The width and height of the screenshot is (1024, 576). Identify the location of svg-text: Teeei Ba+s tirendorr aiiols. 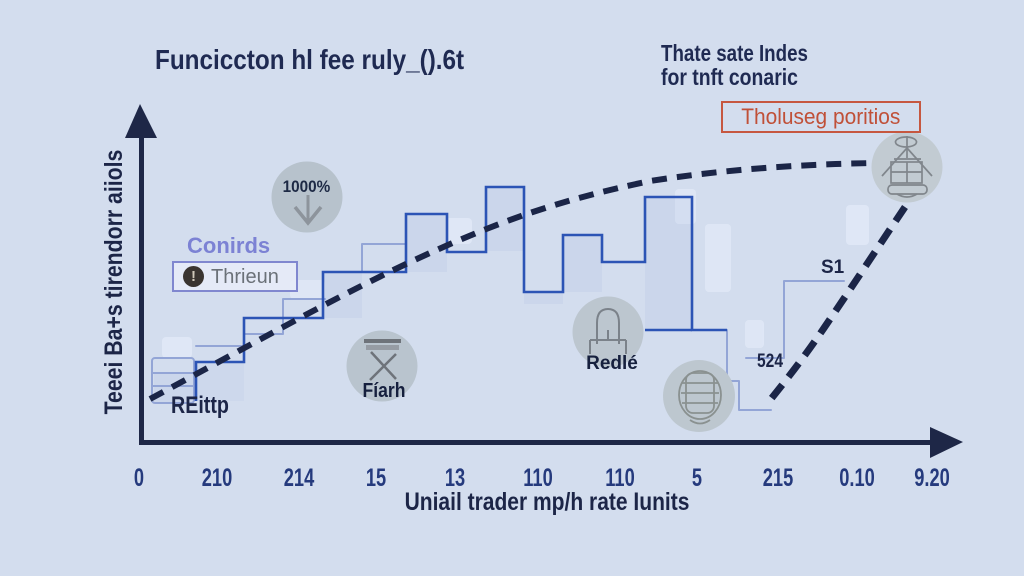
(113, 282).